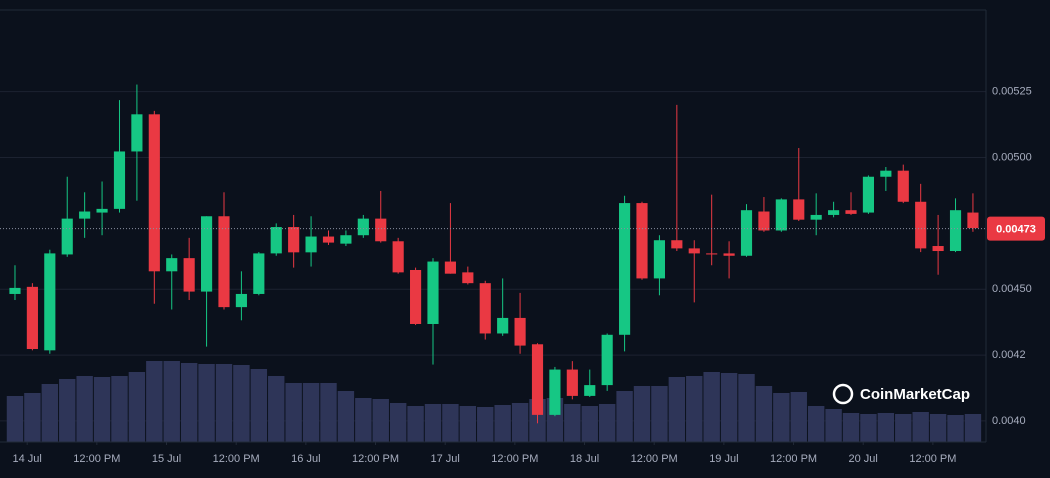 Image resolution: width=1050 pixels, height=478 pixels. What do you see at coordinates (1009, 355) in the screenshot?
I see `y-tick-label: 0.0042` at bounding box center [1009, 355].